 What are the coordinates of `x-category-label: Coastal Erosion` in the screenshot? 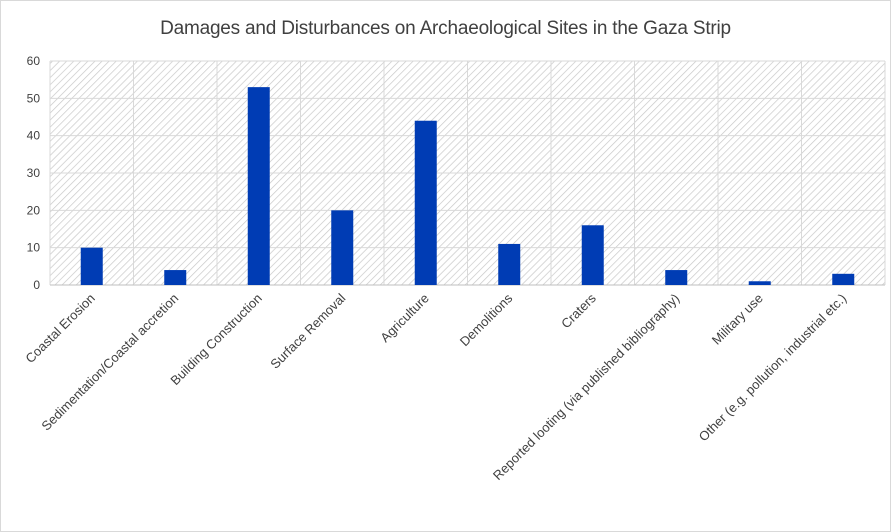 It's located at (60, 329).